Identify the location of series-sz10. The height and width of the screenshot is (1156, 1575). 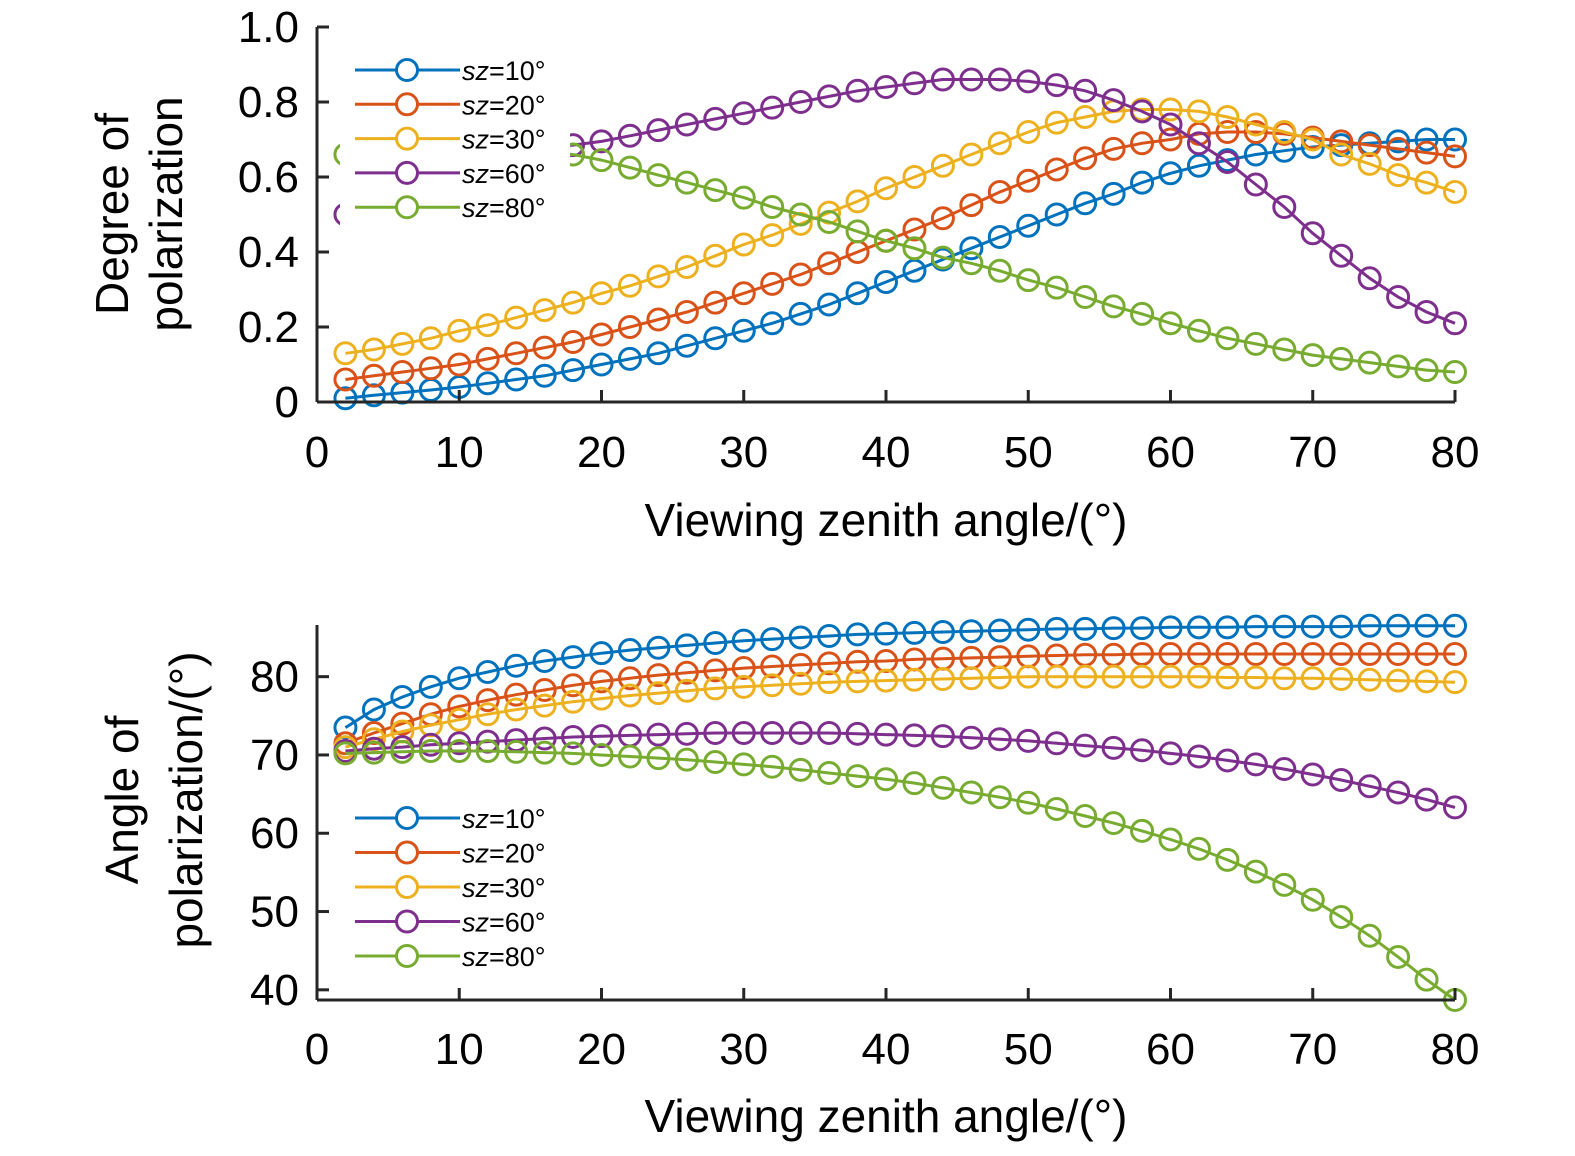
(900, 676).